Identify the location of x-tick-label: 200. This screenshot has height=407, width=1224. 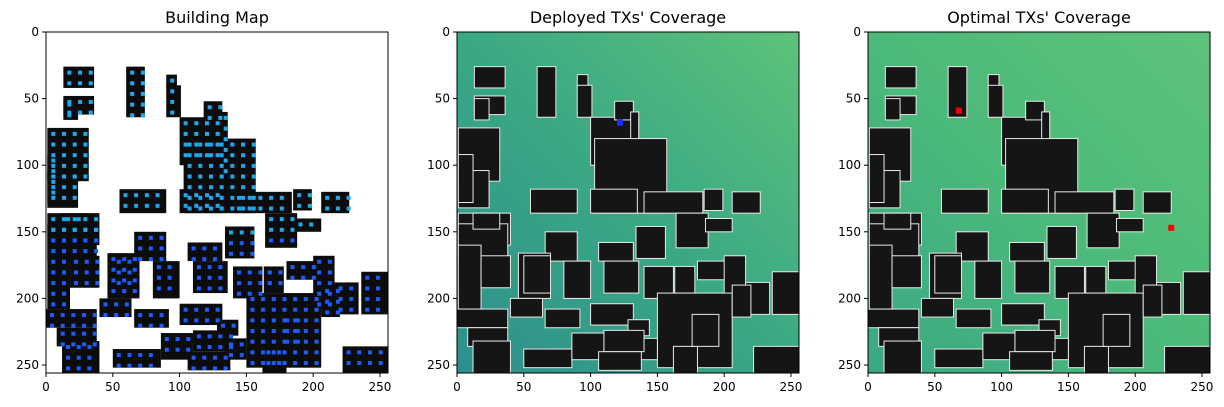
(724, 387).